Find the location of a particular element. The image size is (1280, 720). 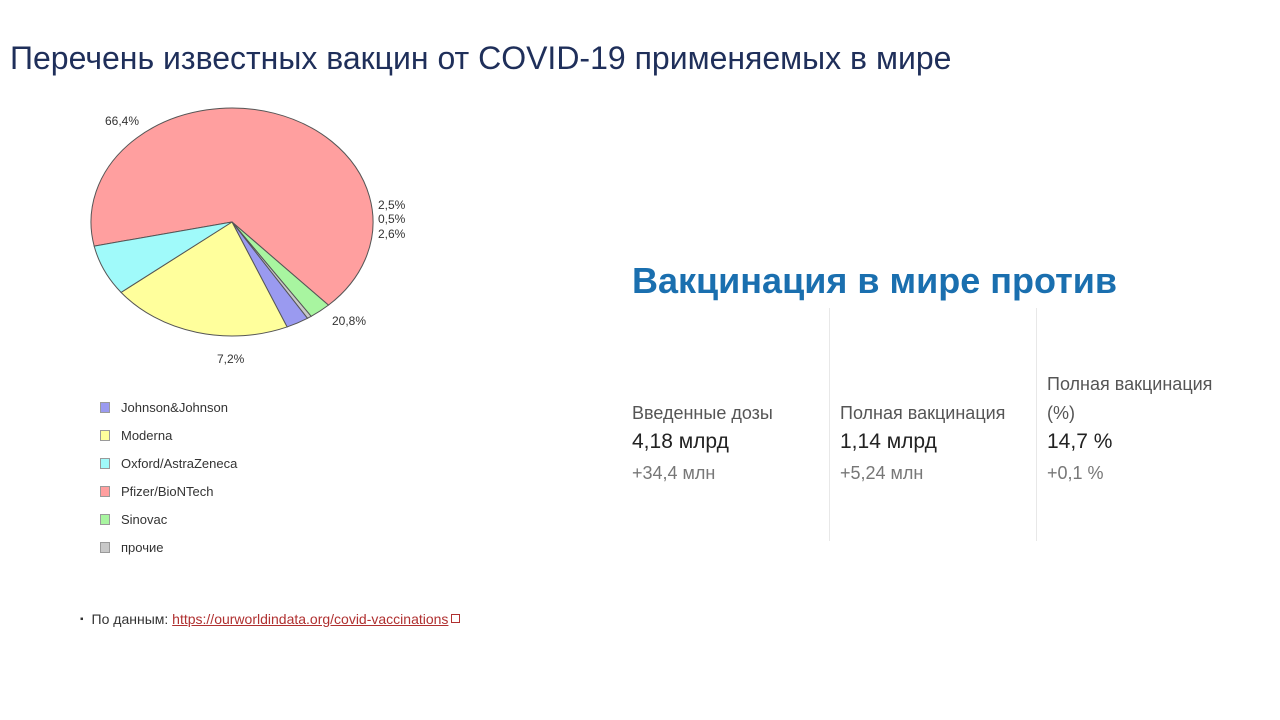

legend-label: Pfizer/BioNTech is located at coordinates (167, 491).